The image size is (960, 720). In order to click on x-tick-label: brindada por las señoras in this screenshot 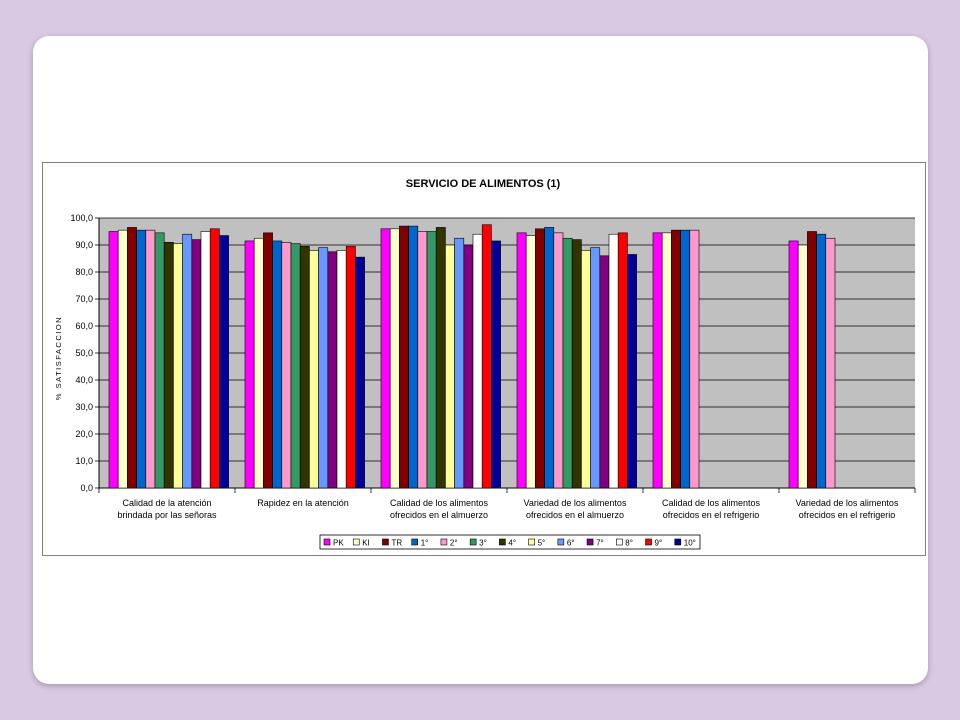, I will do `click(167, 515)`.